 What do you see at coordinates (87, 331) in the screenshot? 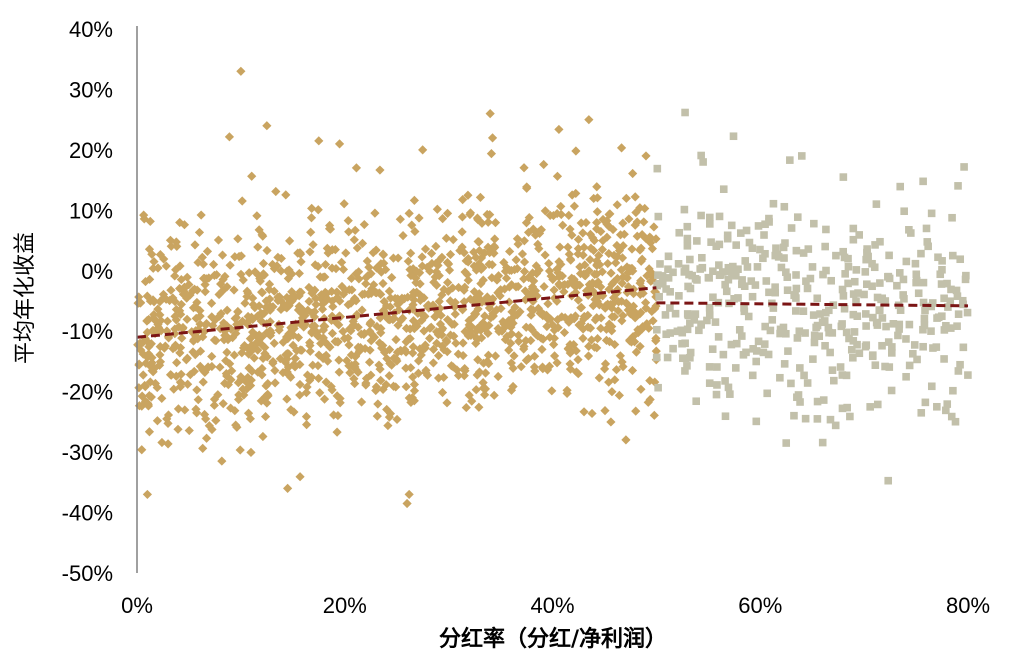
I see `y-tick-label: -10%` at bounding box center [87, 331].